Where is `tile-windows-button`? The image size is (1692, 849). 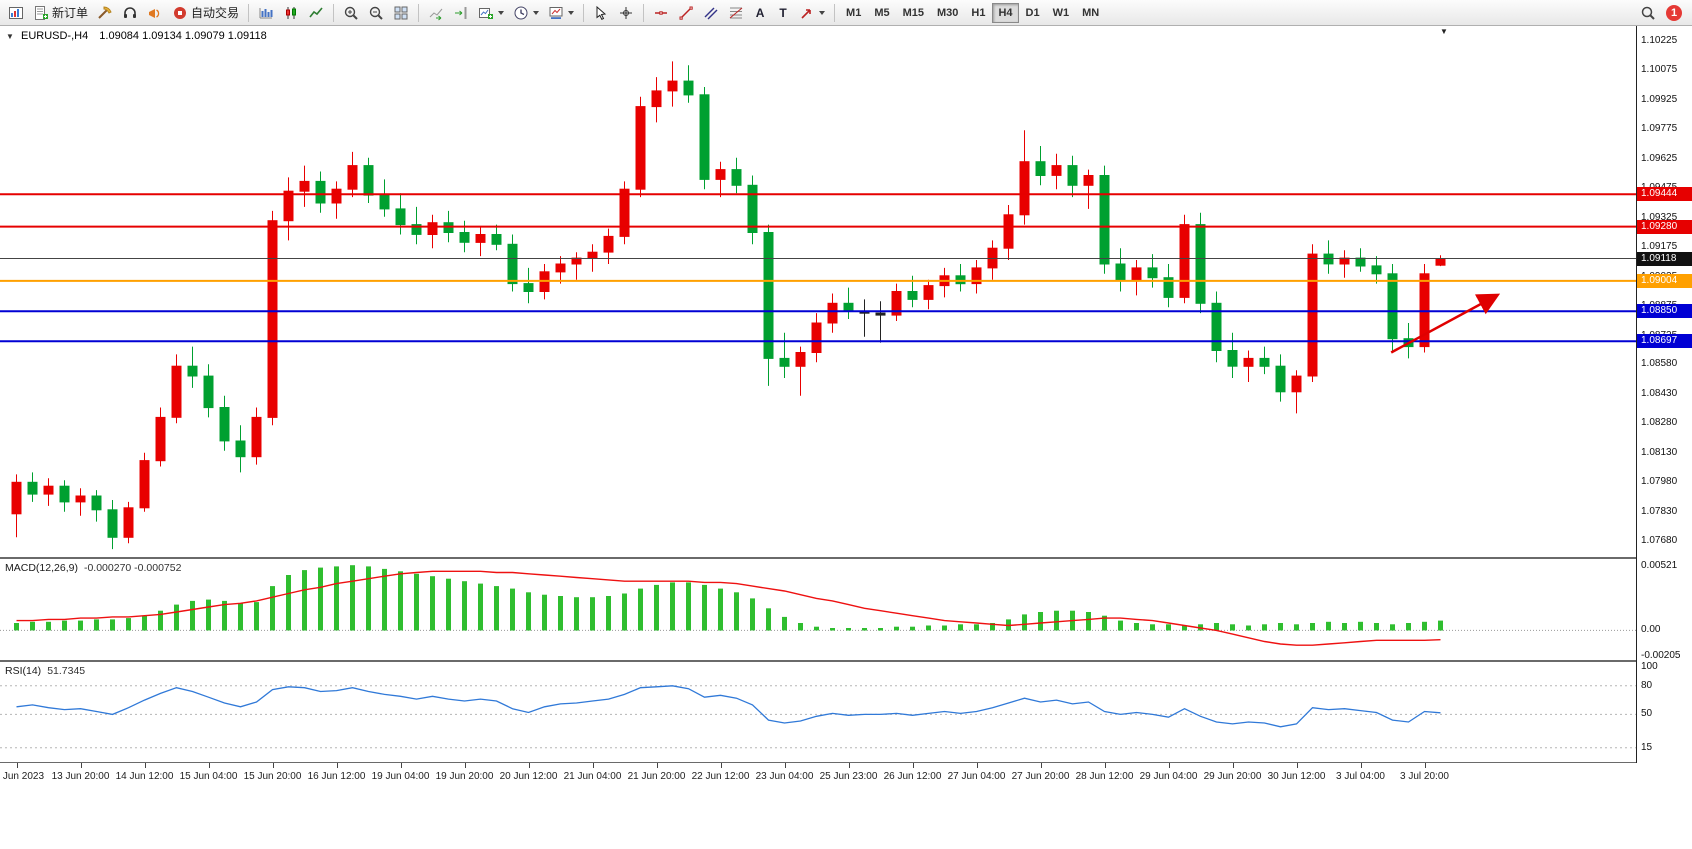 tile-windows-button is located at coordinates (401, 13).